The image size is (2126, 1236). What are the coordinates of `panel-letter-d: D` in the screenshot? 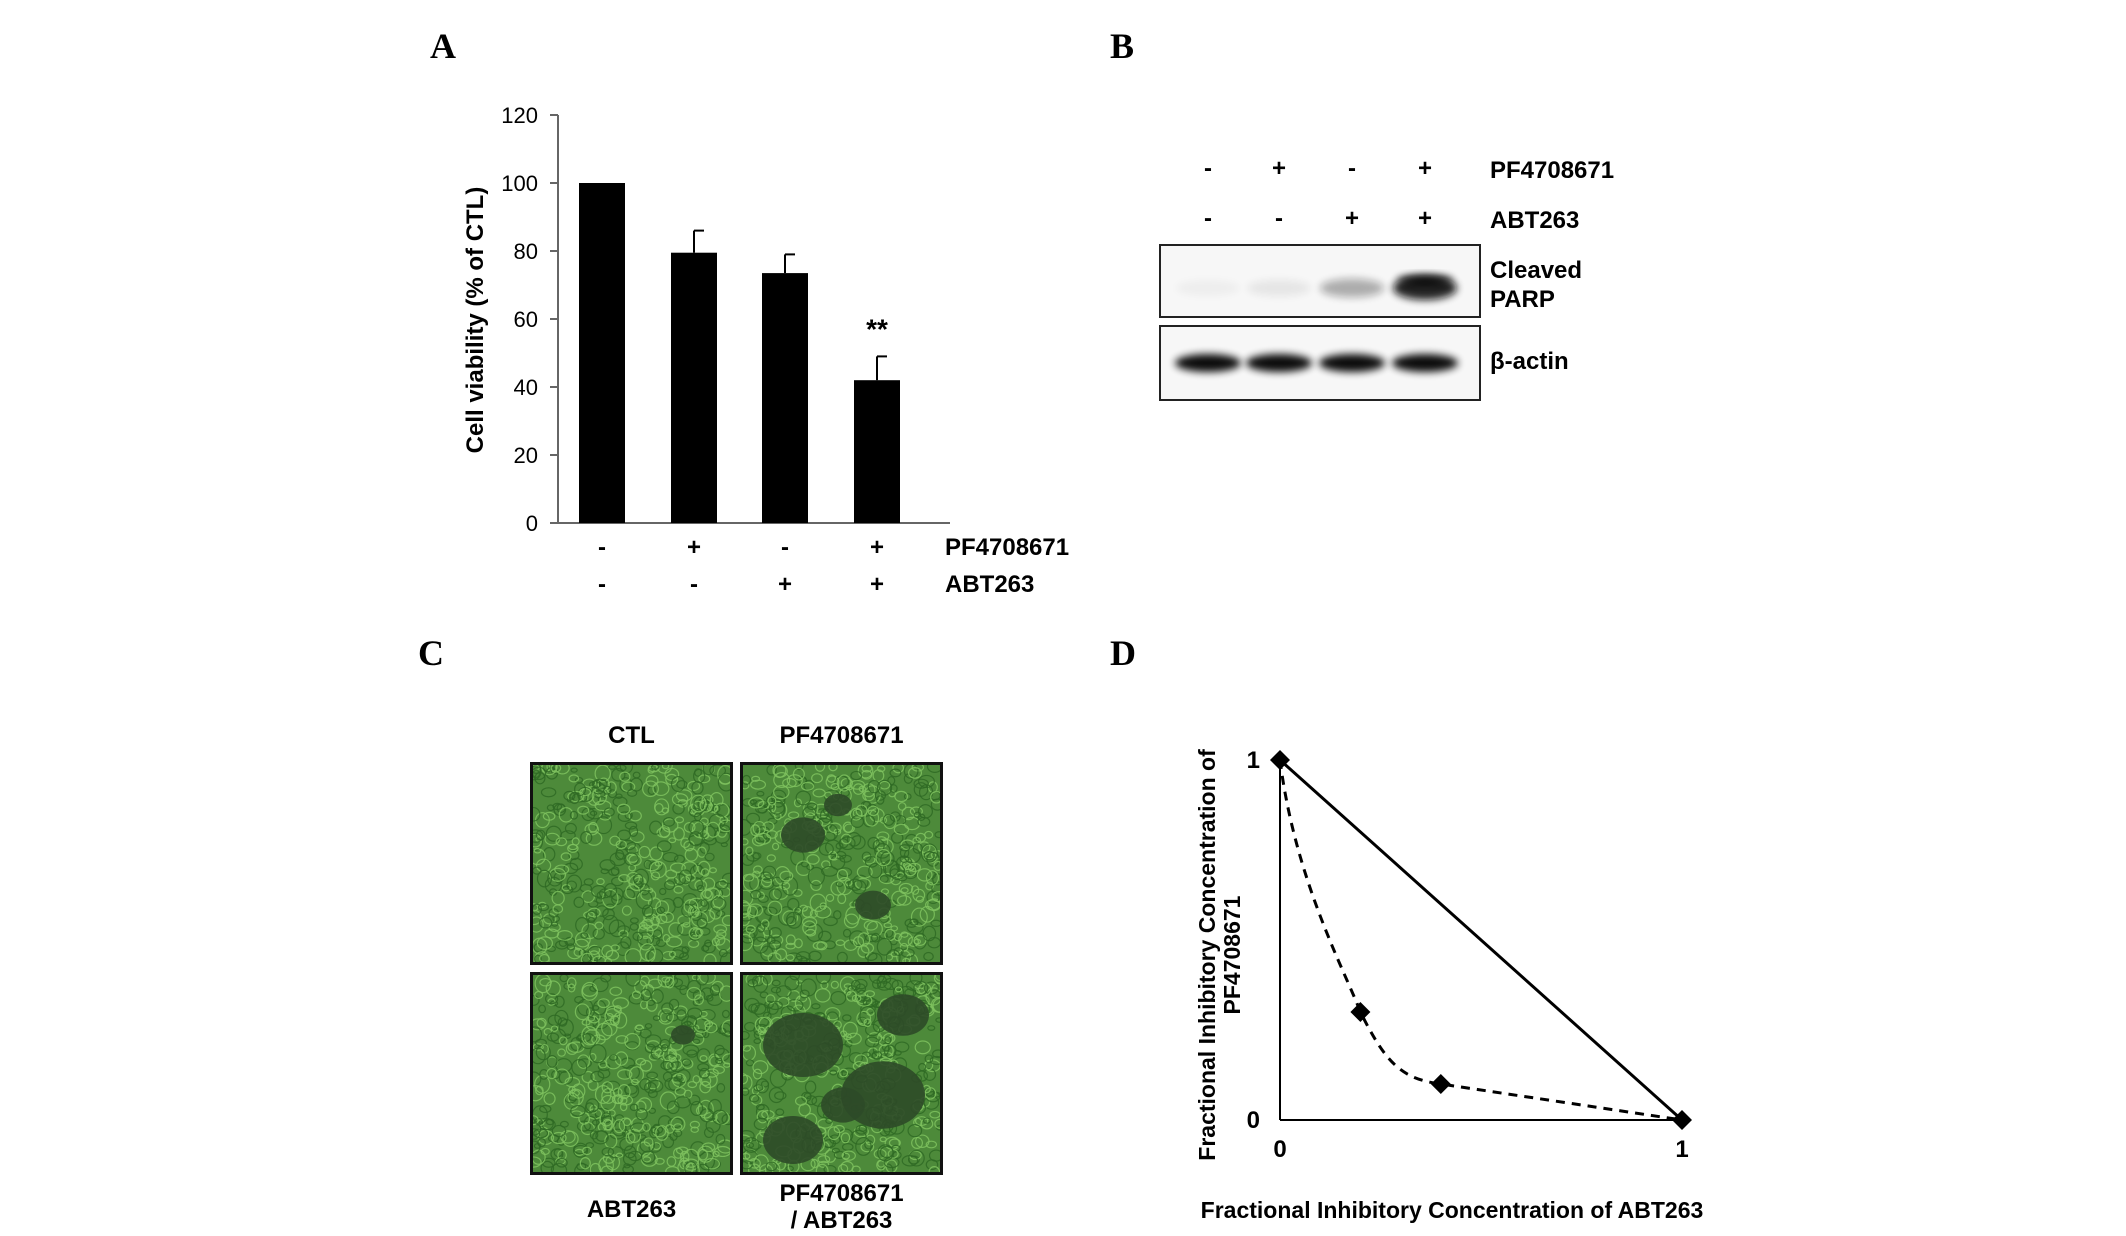 It's located at (1123, 653).